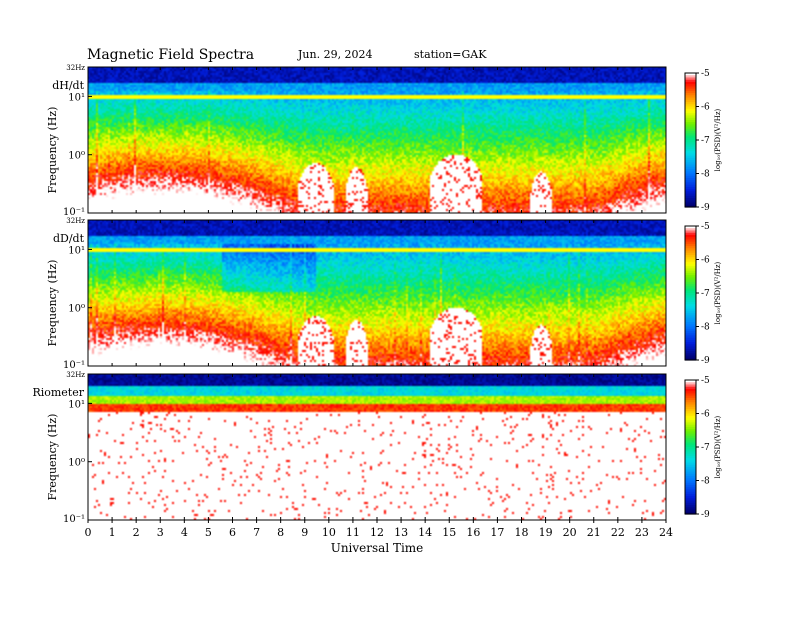  Describe the element at coordinates (256, 532) in the screenshot. I see `x-tick-label: 7` at that location.